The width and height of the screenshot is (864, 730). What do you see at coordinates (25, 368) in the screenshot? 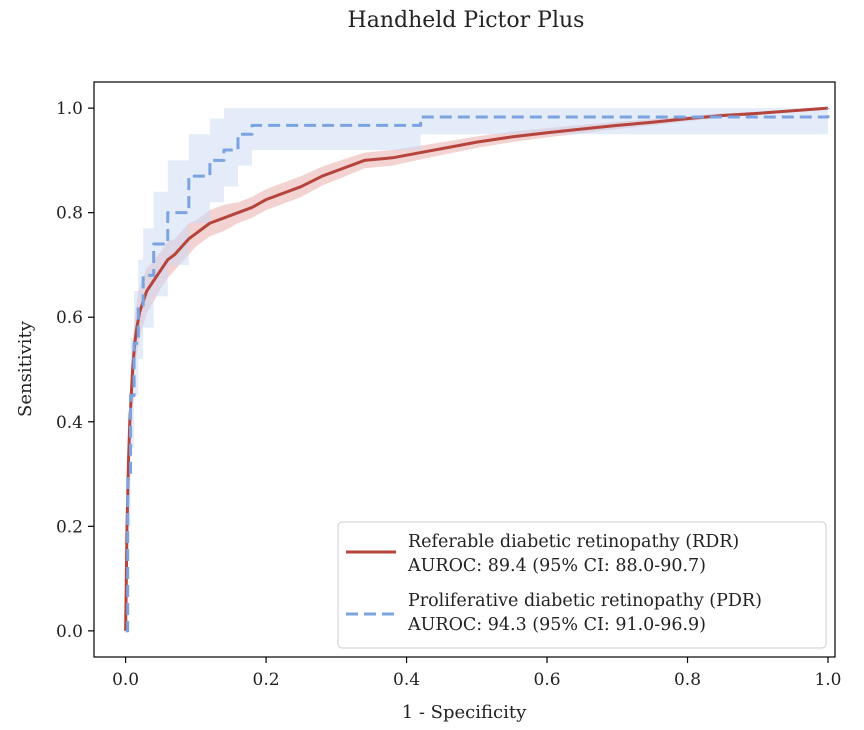
I see `y-axis-label: Sensitivity` at bounding box center [25, 368].